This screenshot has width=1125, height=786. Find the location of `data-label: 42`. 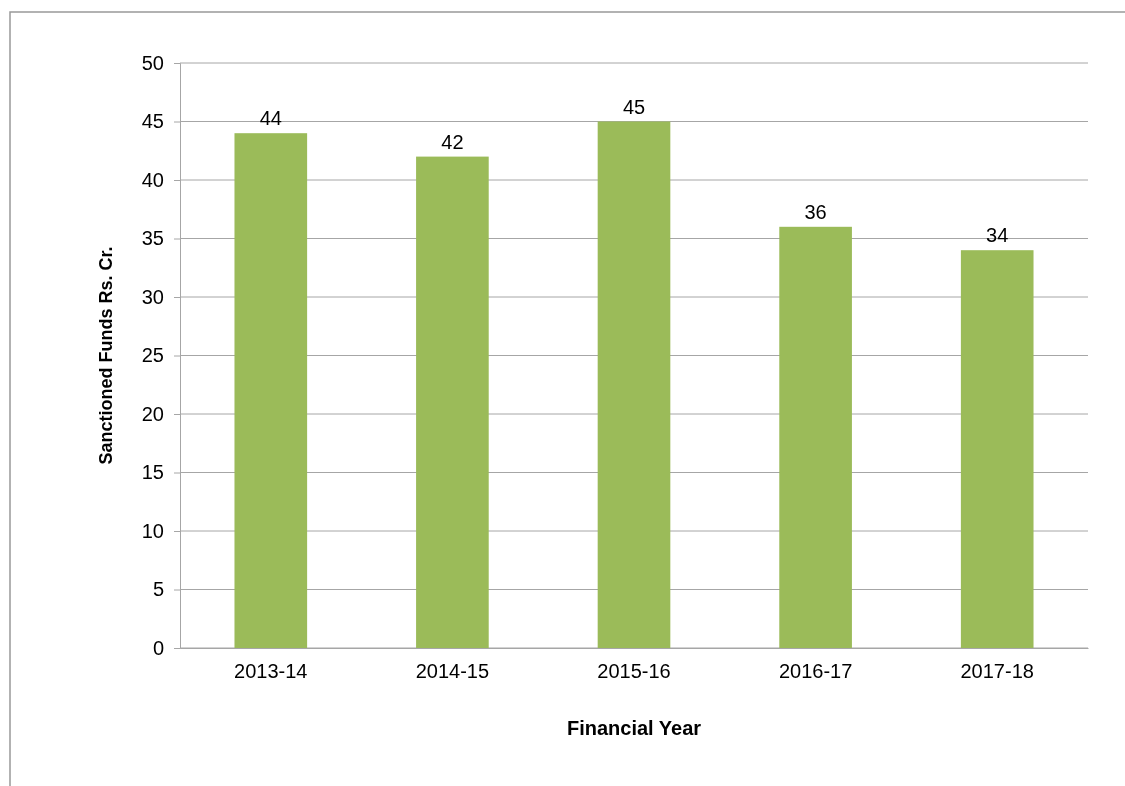

data-label: 42 is located at coordinates (452, 141).